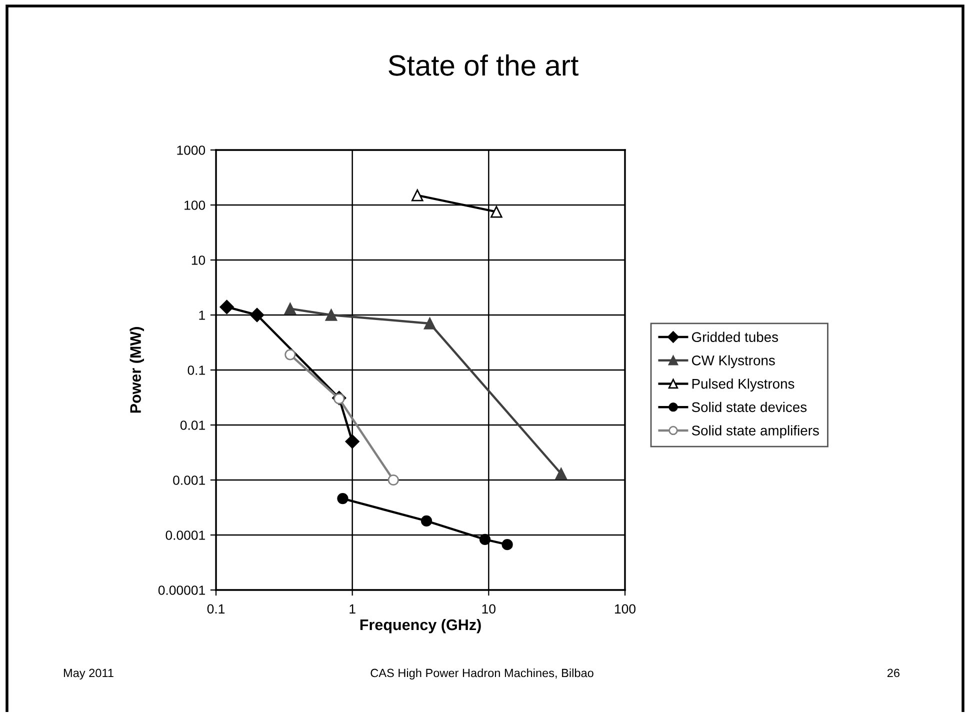 This screenshot has width=966, height=721. What do you see at coordinates (743, 385) in the screenshot?
I see `legend-label: Pulsed Klystrons` at bounding box center [743, 385].